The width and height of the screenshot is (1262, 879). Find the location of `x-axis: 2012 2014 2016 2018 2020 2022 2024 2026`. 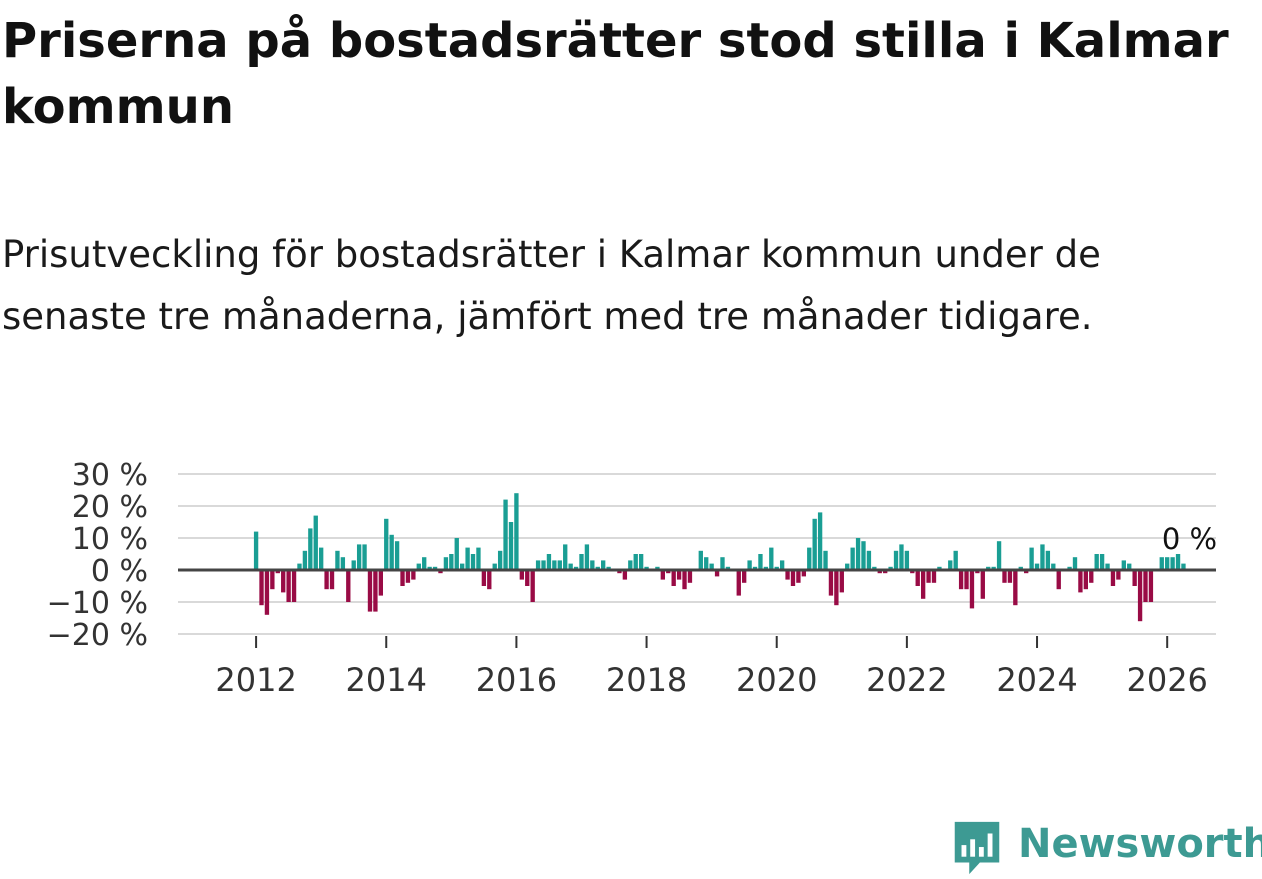

x-axis: 2012 2014 2016 2018 2020 2022 2024 2026 is located at coordinates (711, 667).